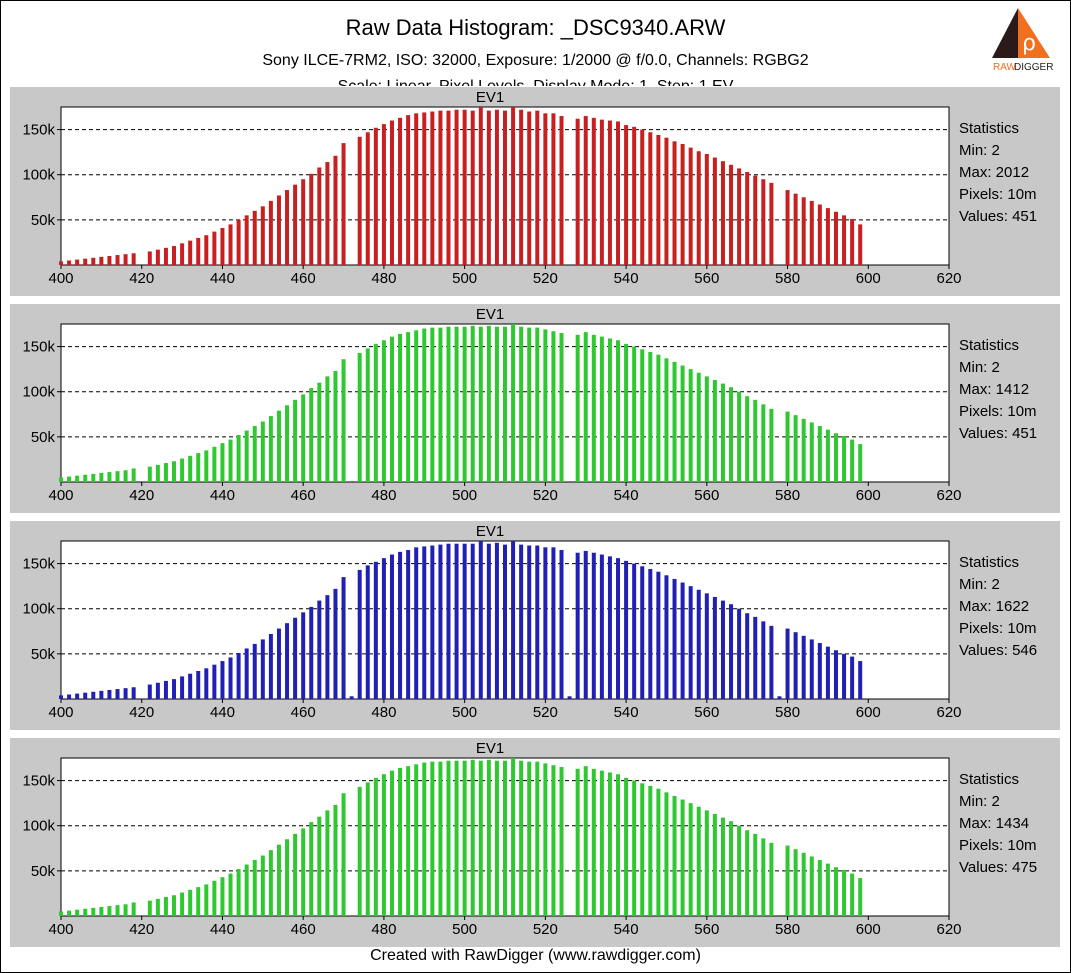  Describe the element at coordinates (141, 929) in the screenshot. I see `x-tick-label: 420` at that location.